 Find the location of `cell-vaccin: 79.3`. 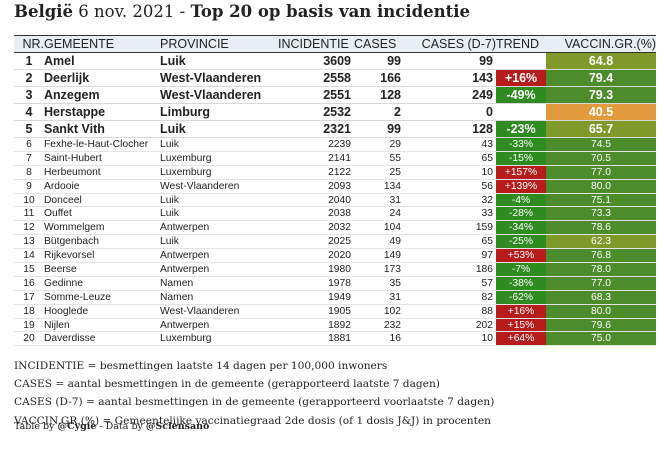

cell-vaccin: 79.3 is located at coordinates (601, 95).